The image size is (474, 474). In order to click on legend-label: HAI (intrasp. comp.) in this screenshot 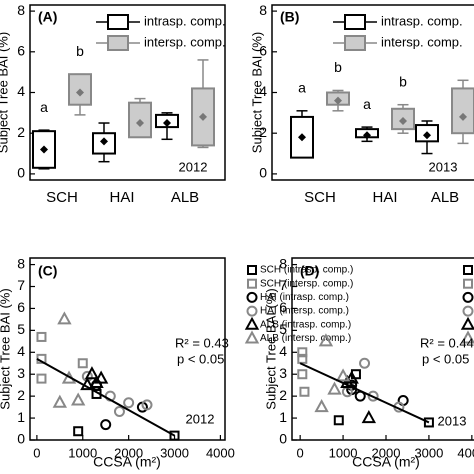, I will do `click(304, 297)`.